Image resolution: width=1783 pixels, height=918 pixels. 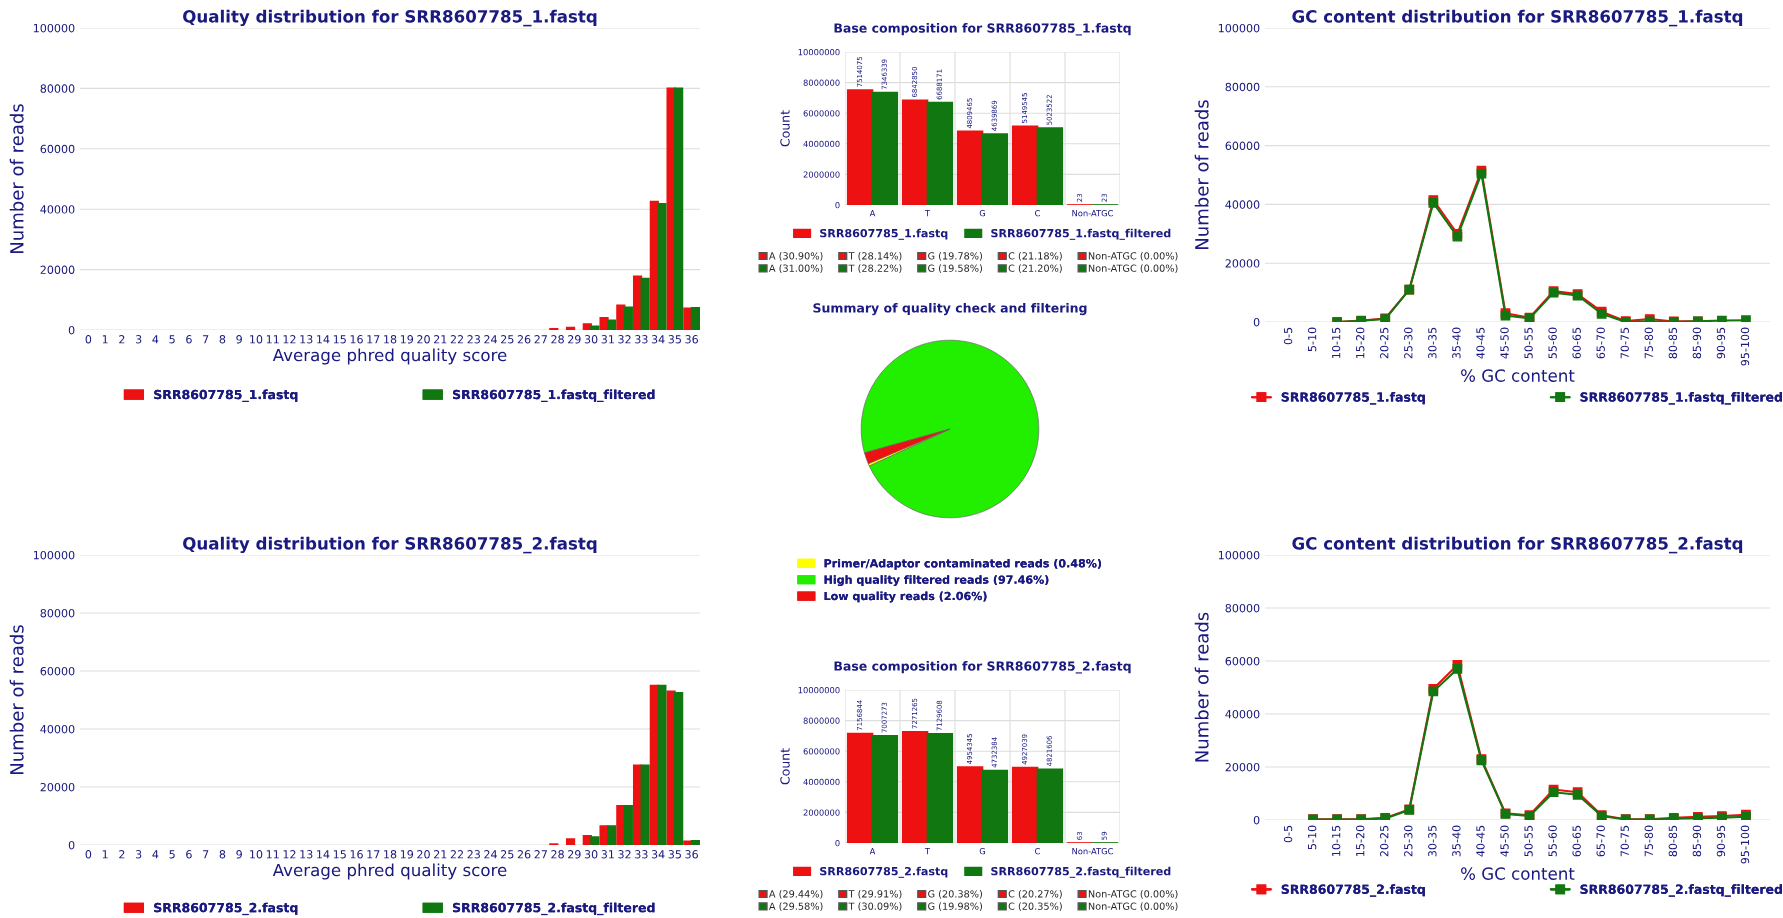 I want to click on x-tick-label: C, so click(x=1037, y=851).